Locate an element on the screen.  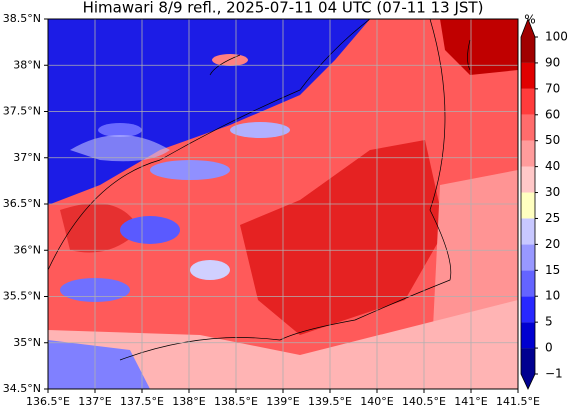
y-tick-label: 38°N is located at coordinates (27, 64).